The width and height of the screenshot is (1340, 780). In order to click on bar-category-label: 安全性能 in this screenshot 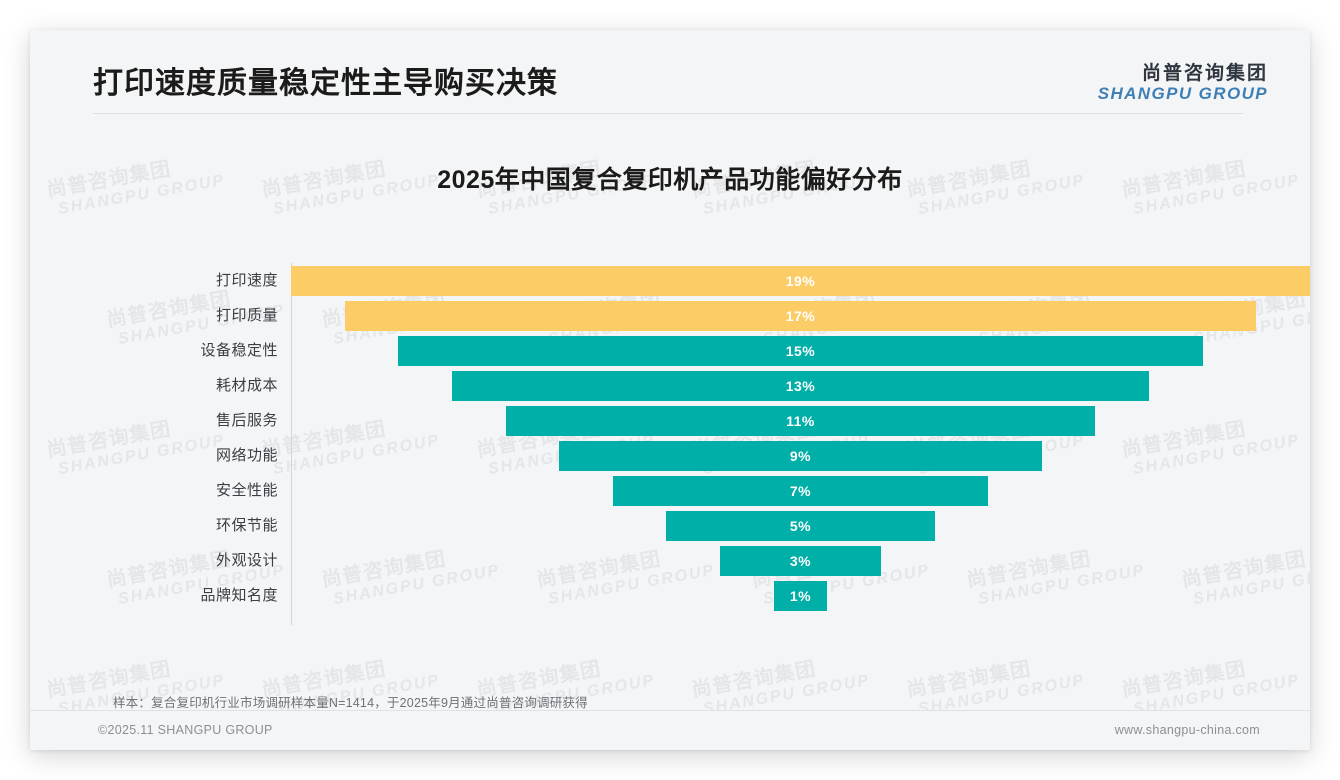, I will do `click(246, 490)`.